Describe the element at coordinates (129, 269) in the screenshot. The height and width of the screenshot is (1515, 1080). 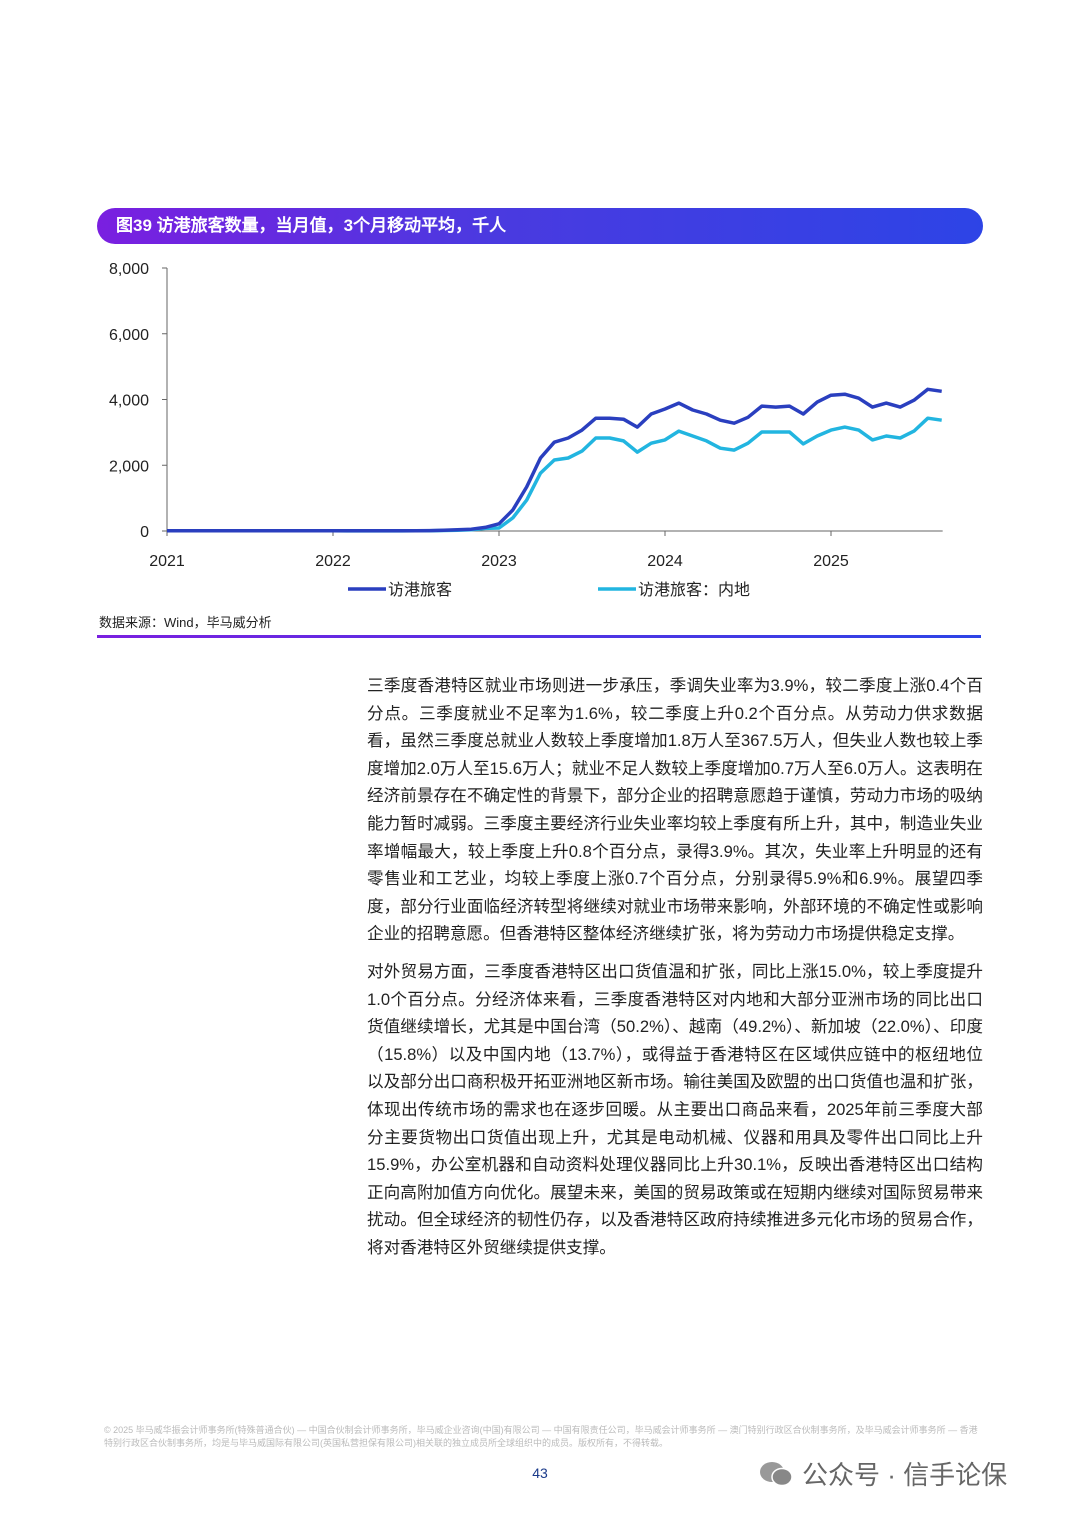
I see `y-tick-label: 8,000` at that location.